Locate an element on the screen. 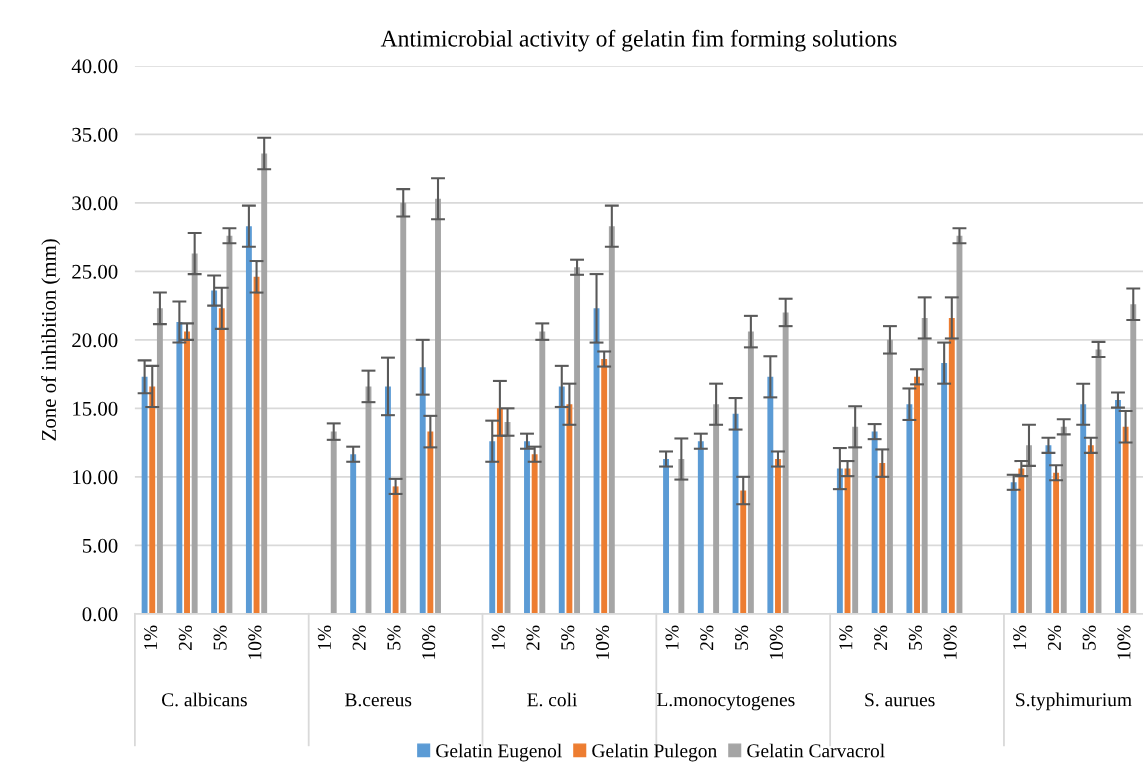  legend-label: Gelatin Pulegon is located at coordinates (654, 752).